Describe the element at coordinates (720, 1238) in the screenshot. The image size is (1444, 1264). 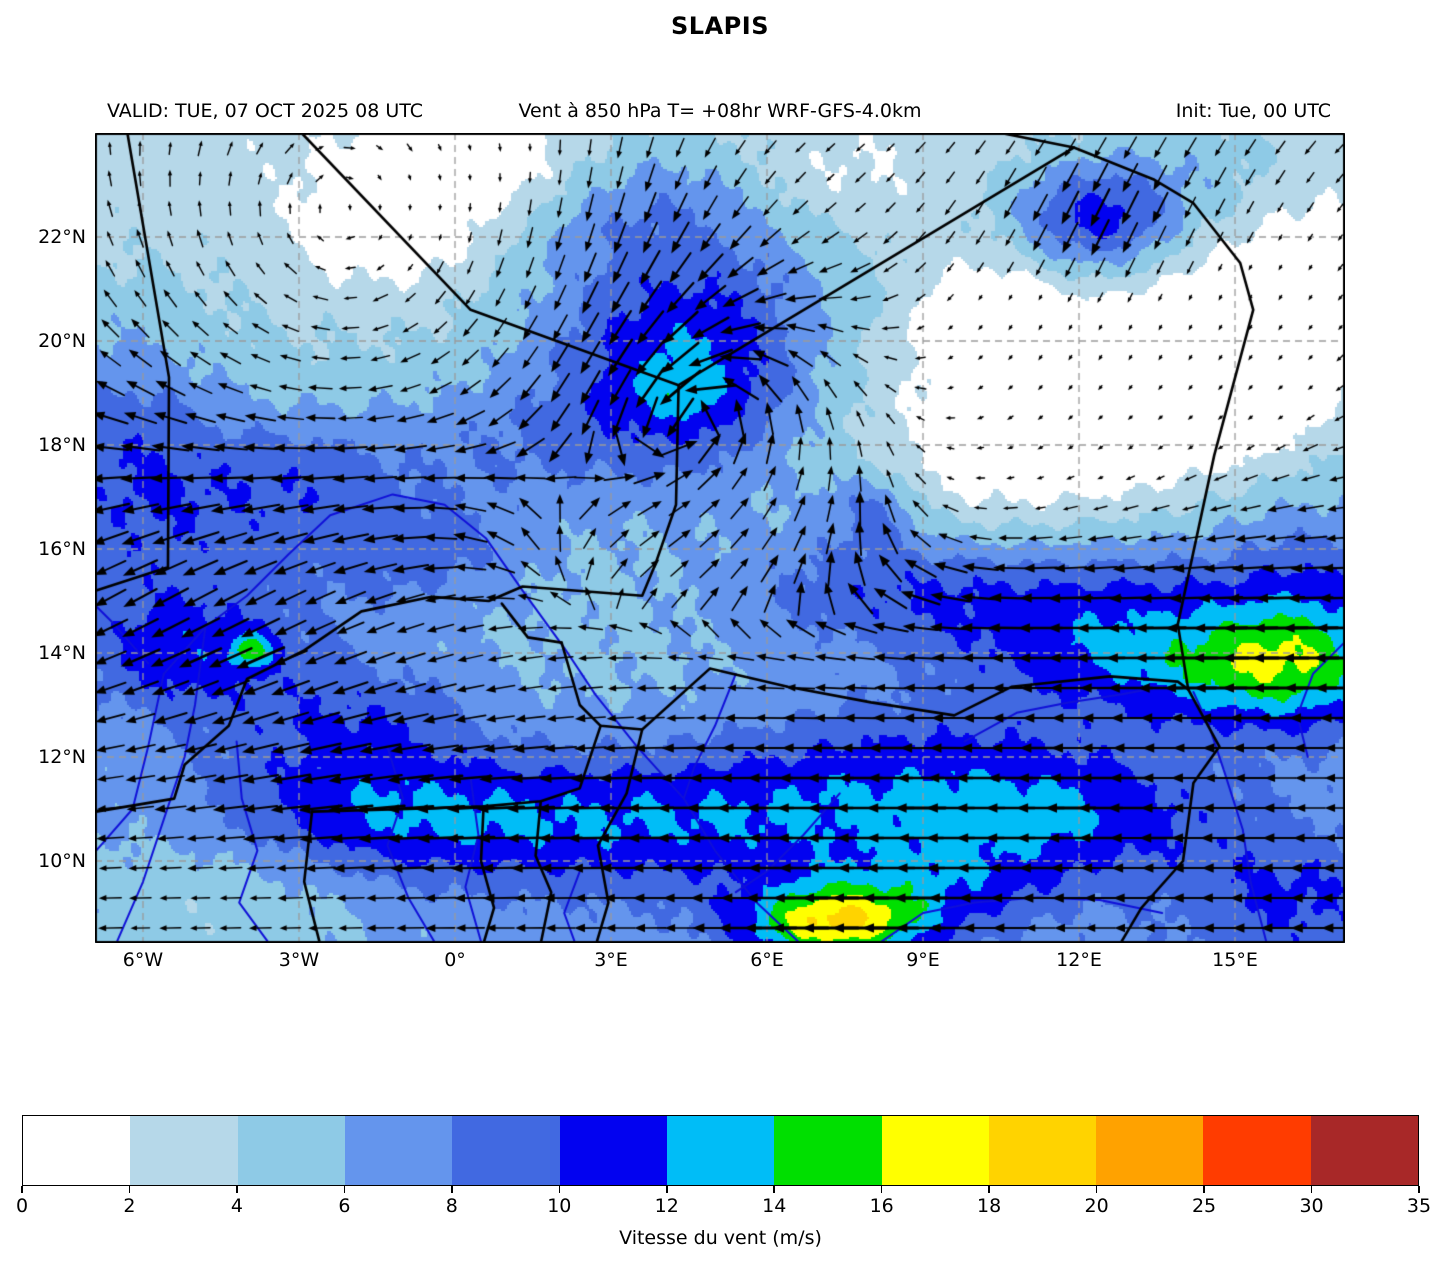
I see `colorbar-title: Vitesse du vent (m/s)` at that location.